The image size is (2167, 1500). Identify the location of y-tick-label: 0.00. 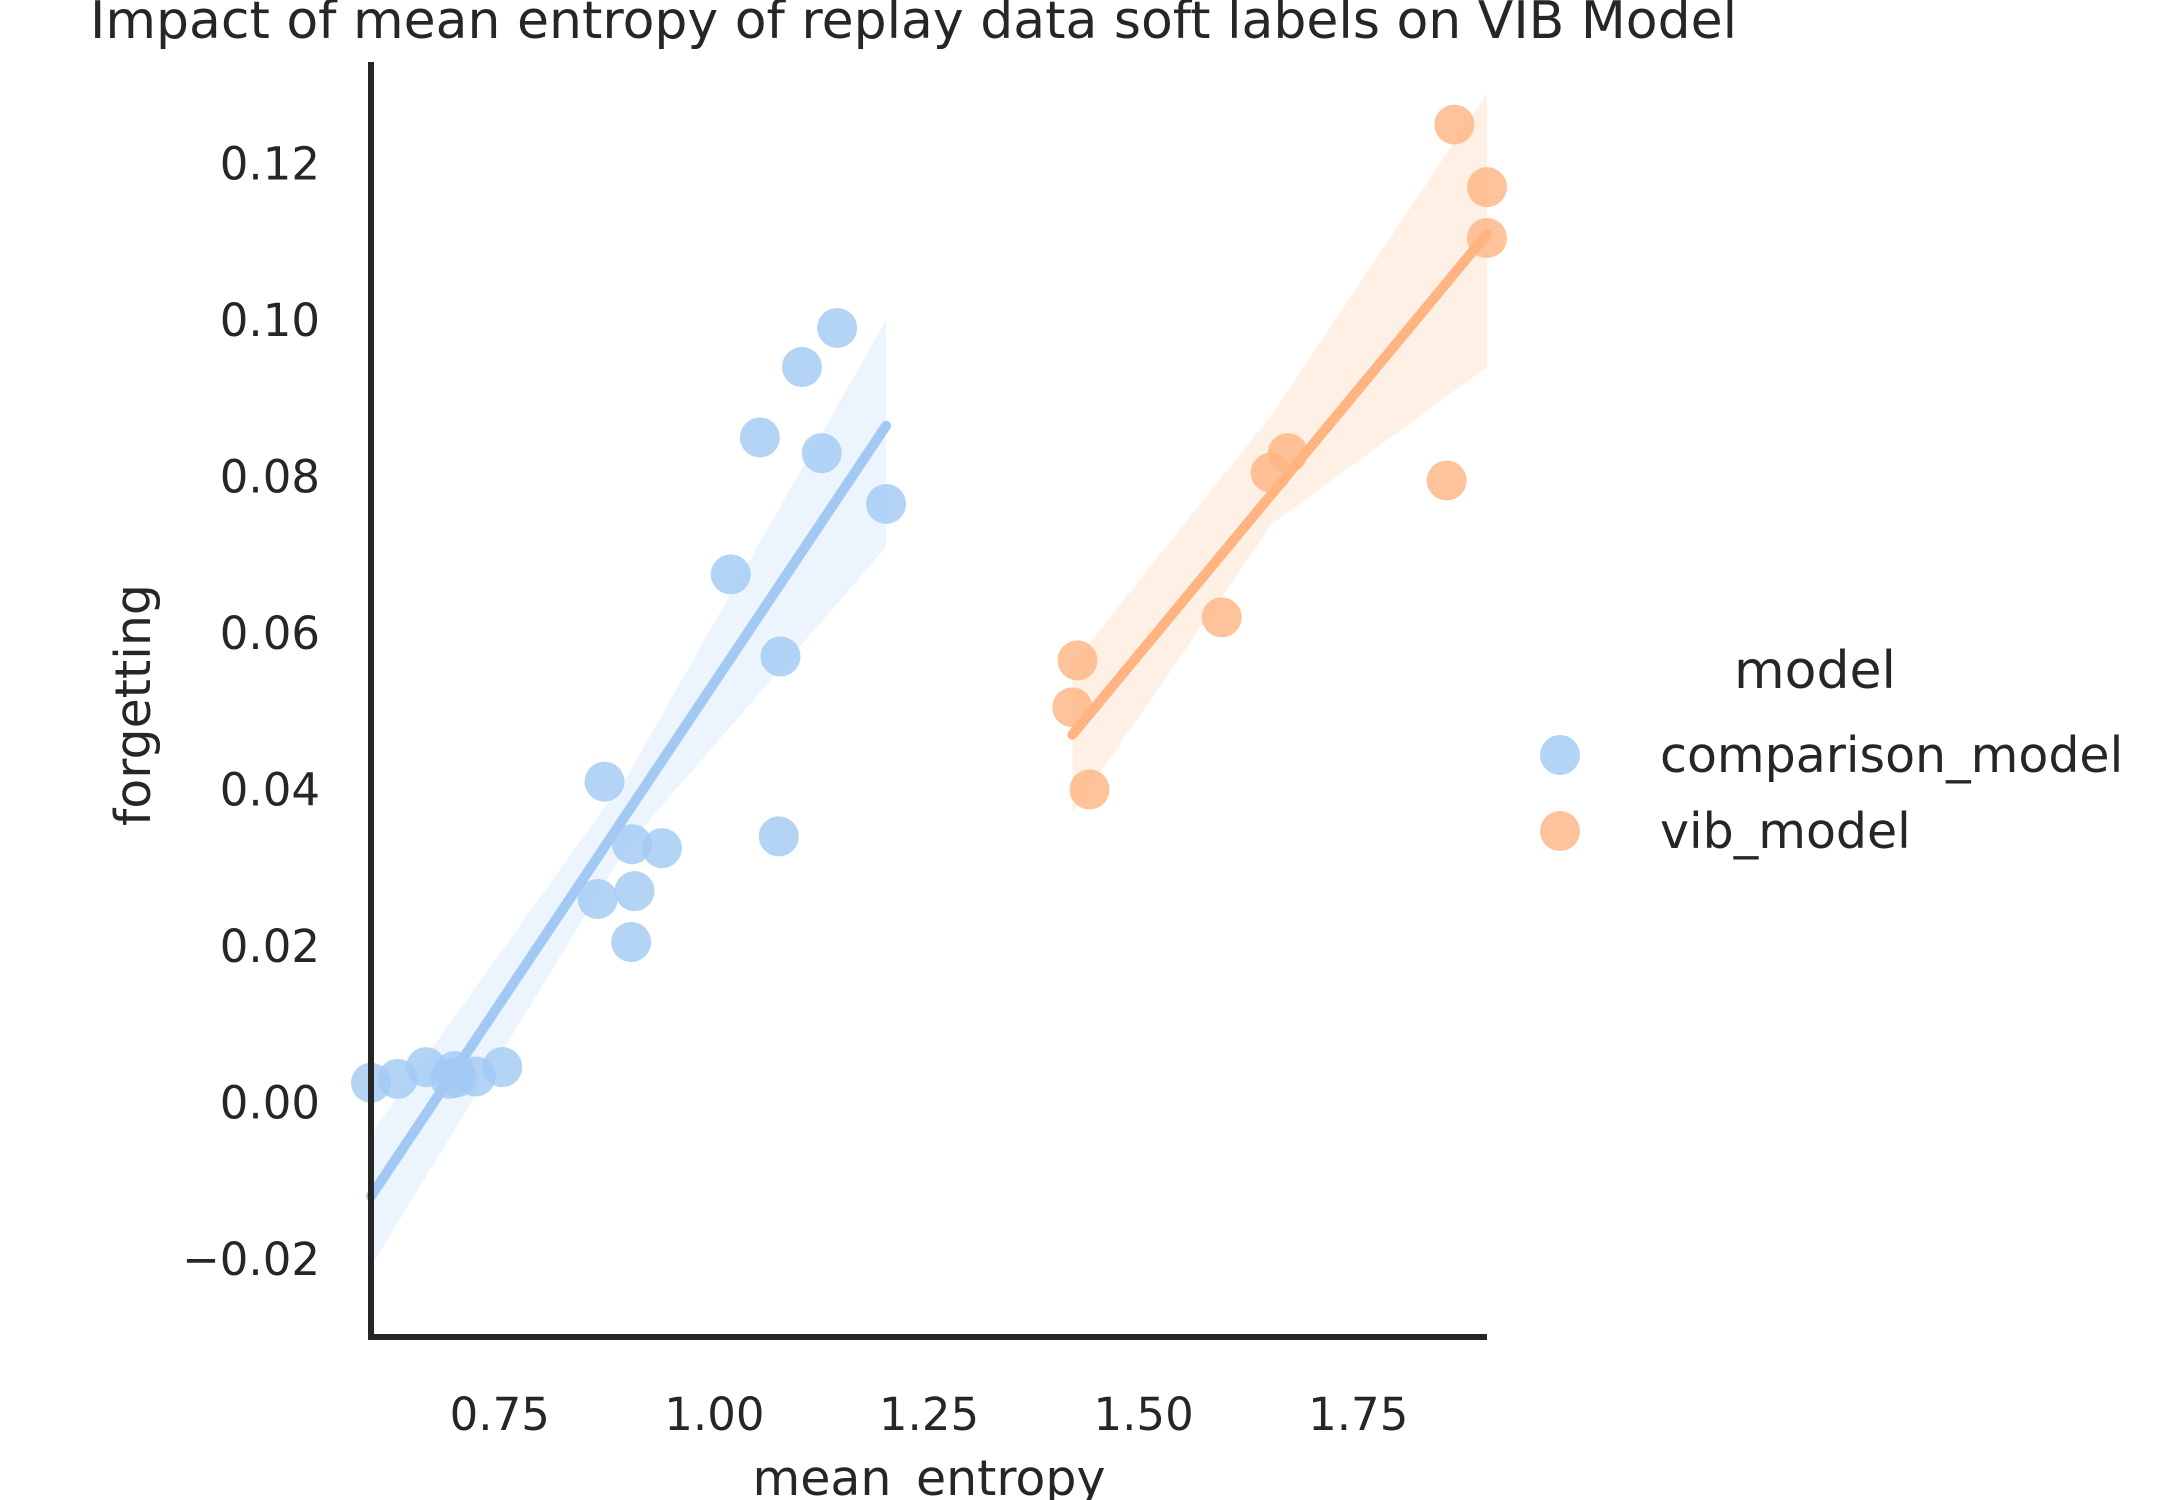
(270, 1102).